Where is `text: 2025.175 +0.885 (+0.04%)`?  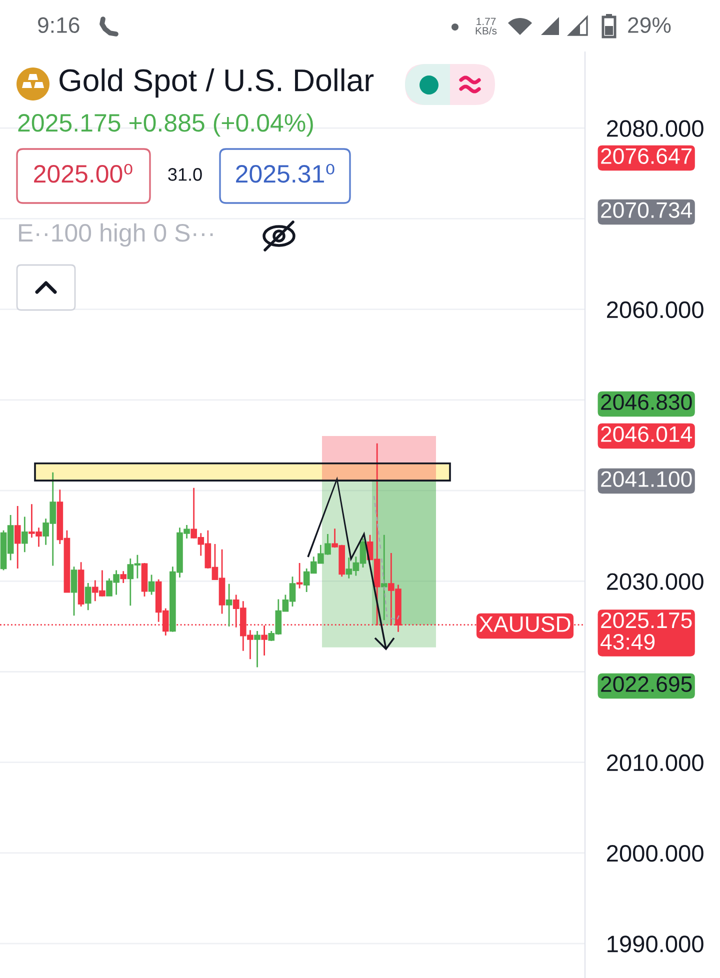
text: 2025.175 +0.885 (+0.04%) is located at coordinates (165, 125).